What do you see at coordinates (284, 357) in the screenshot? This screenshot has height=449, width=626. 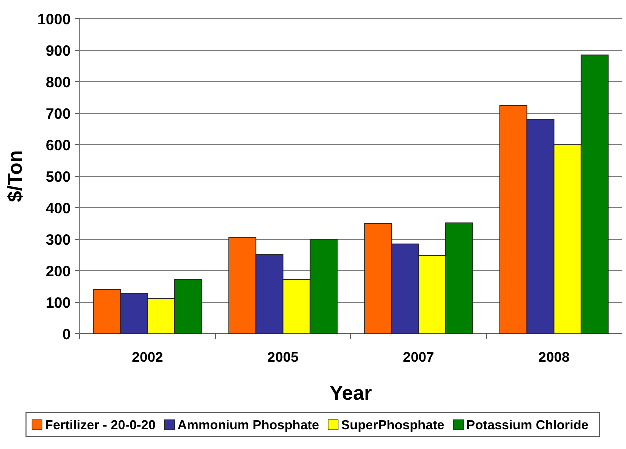 I see `x-tick-label: 2005` at bounding box center [284, 357].